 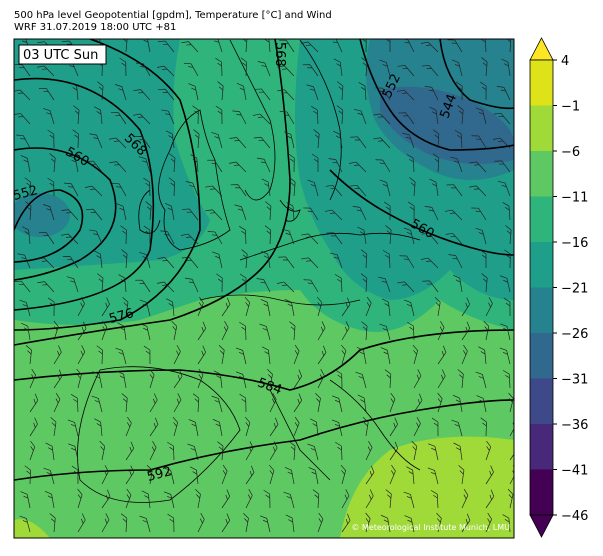 What do you see at coordinates (122, 316) in the screenshot?
I see `contour-label: 576` at bounding box center [122, 316].